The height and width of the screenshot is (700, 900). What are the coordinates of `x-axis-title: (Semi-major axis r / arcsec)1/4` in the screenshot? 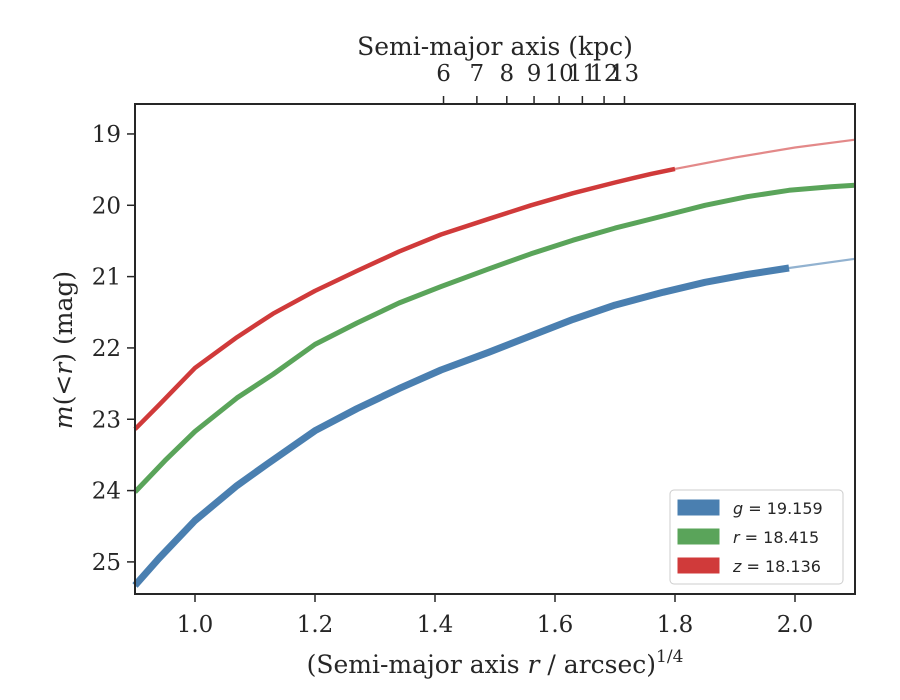 It's located at (495, 663).